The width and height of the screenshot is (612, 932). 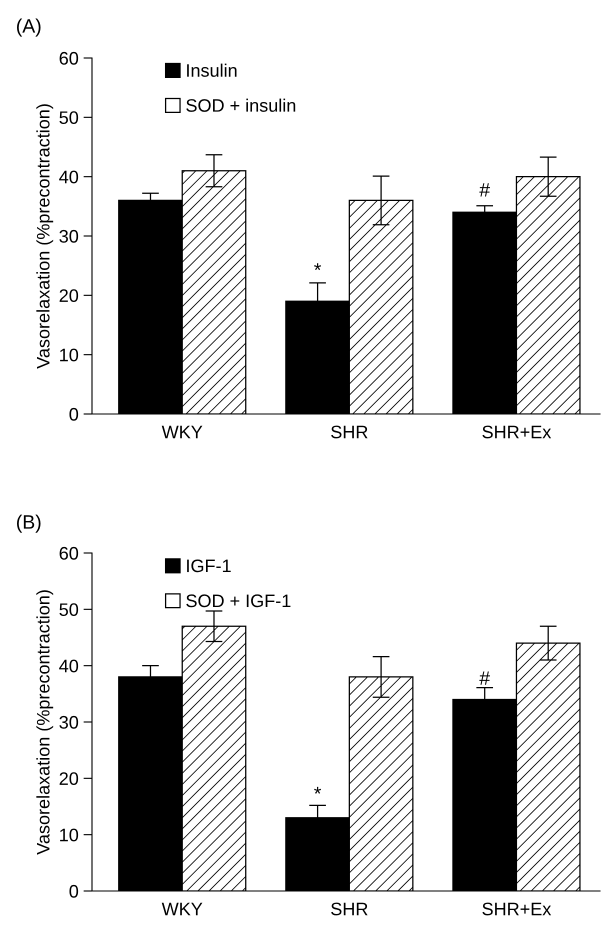 What do you see at coordinates (241, 105) in the screenshot?
I see `legend-label: SOD + insulin` at bounding box center [241, 105].